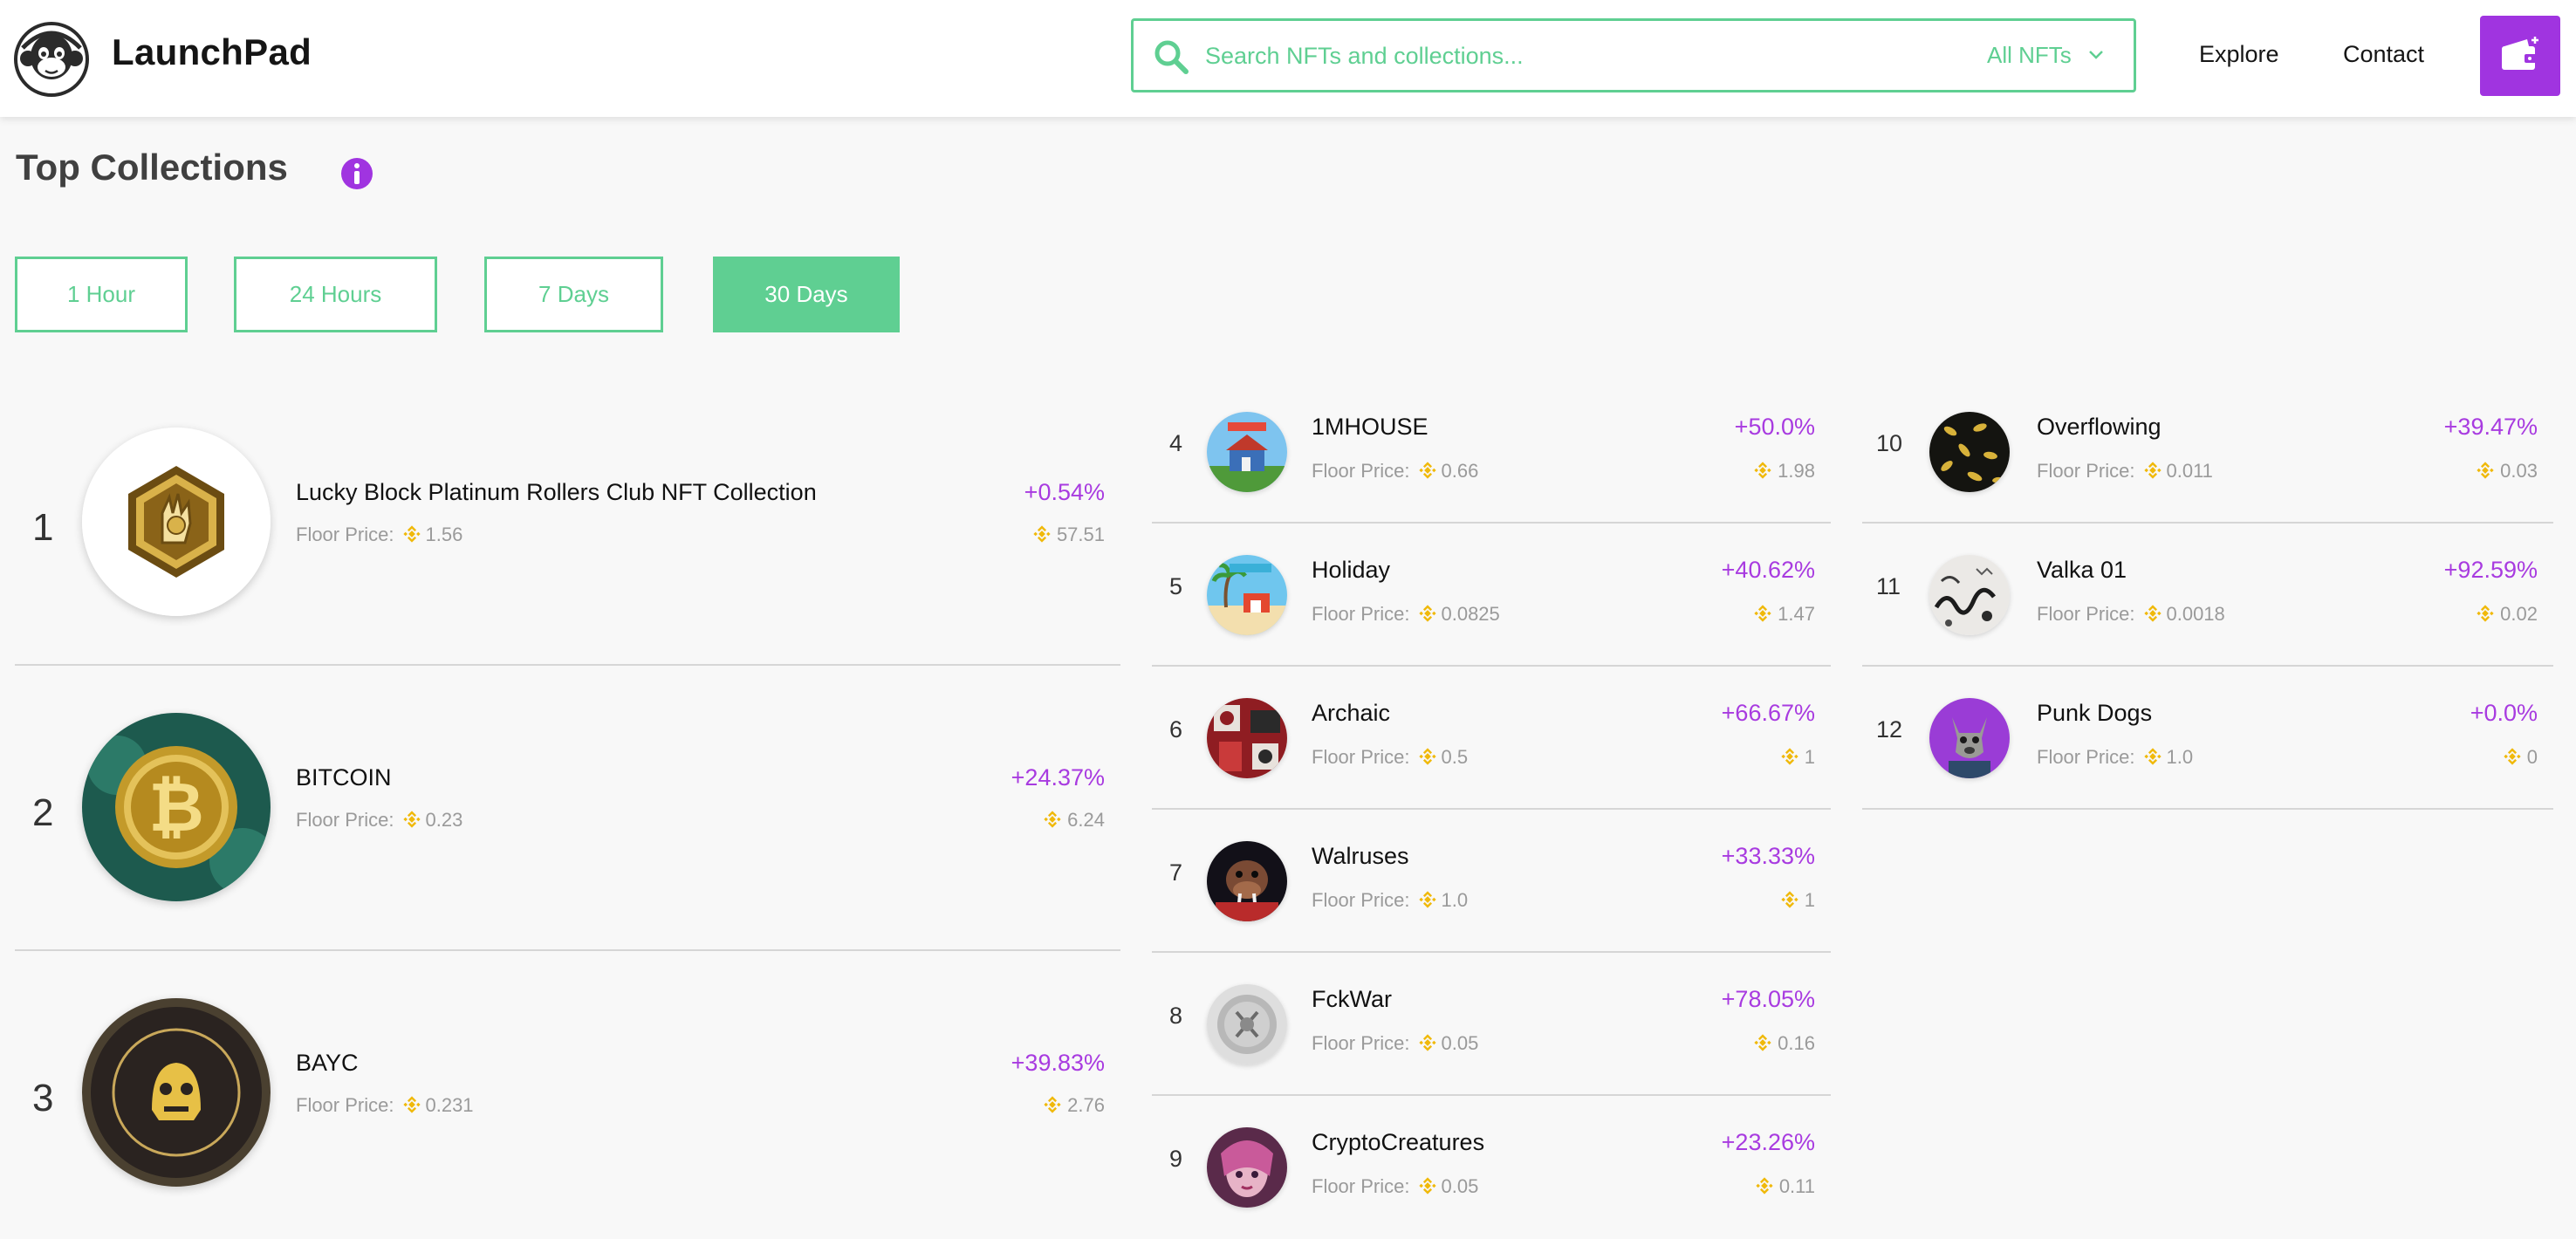 This screenshot has width=2576, height=1239. What do you see at coordinates (1086, 820) in the screenshot?
I see `volume-value: 6.24` at bounding box center [1086, 820].